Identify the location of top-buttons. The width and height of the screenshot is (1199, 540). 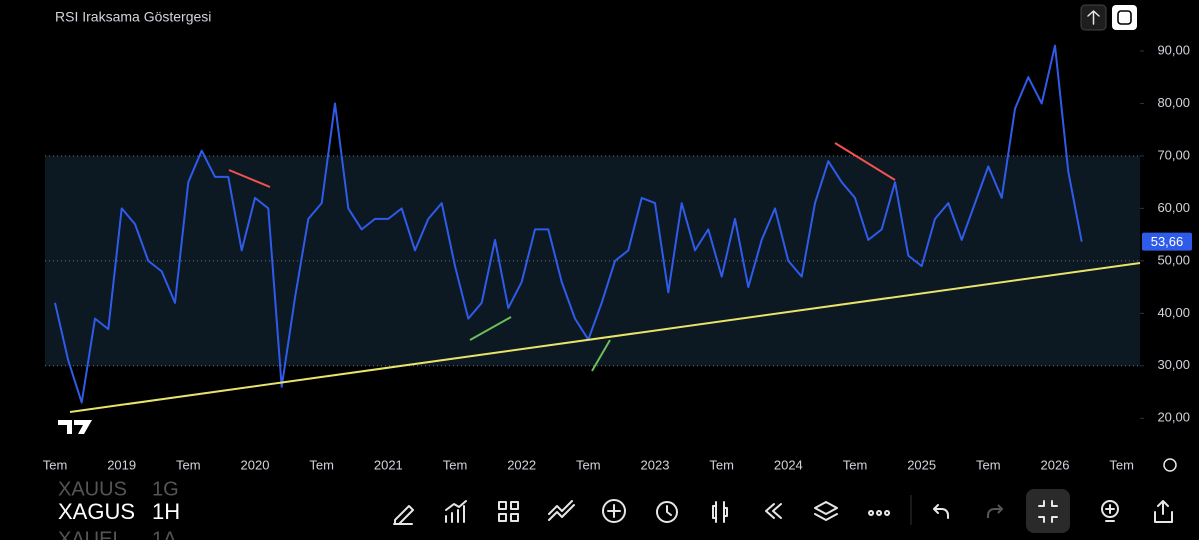
(1108, 17).